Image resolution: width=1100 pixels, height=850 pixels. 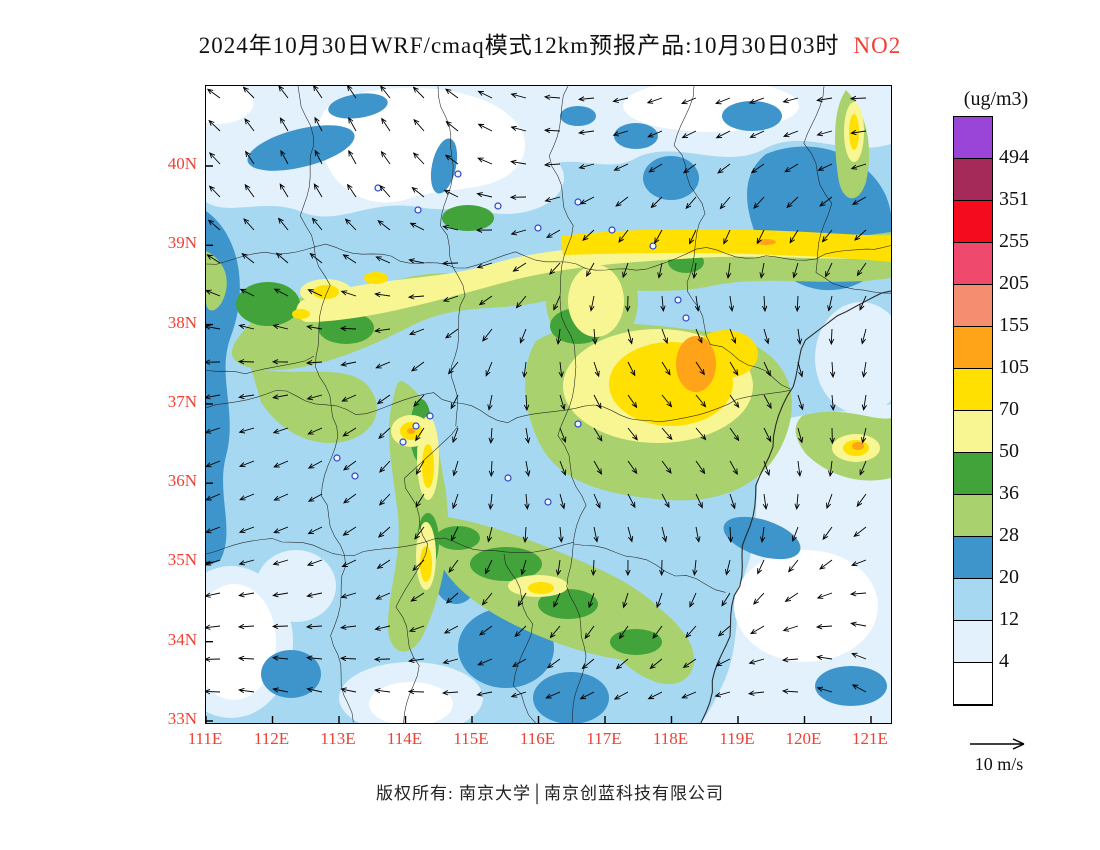 I want to click on colorbar-level-label: 255, so click(x=1014, y=241).